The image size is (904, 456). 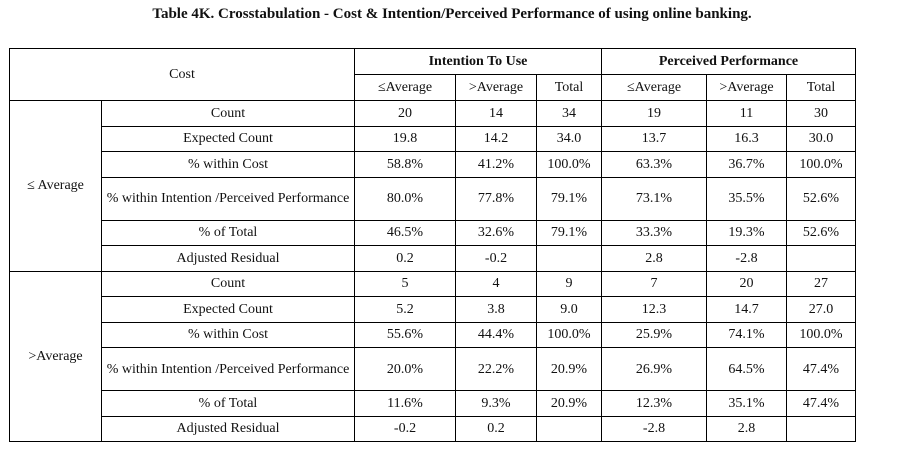 What do you see at coordinates (654, 369) in the screenshot?
I see `table-cell: 26.9%` at bounding box center [654, 369].